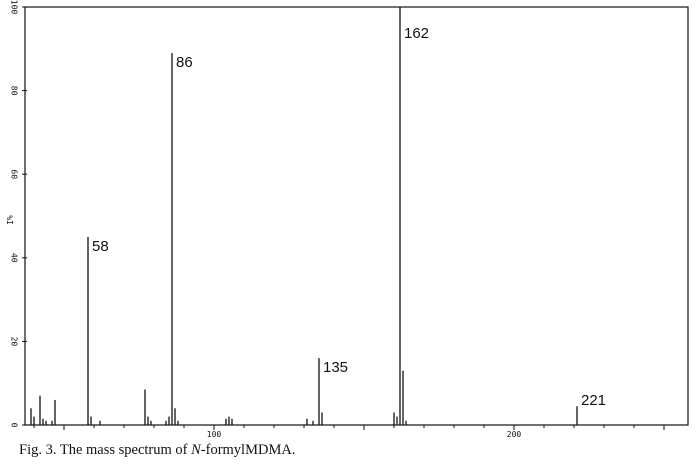 The height and width of the screenshot is (472, 700). What do you see at coordinates (196, 450) in the screenshot?
I see `caption-italic: N` at bounding box center [196, 450].